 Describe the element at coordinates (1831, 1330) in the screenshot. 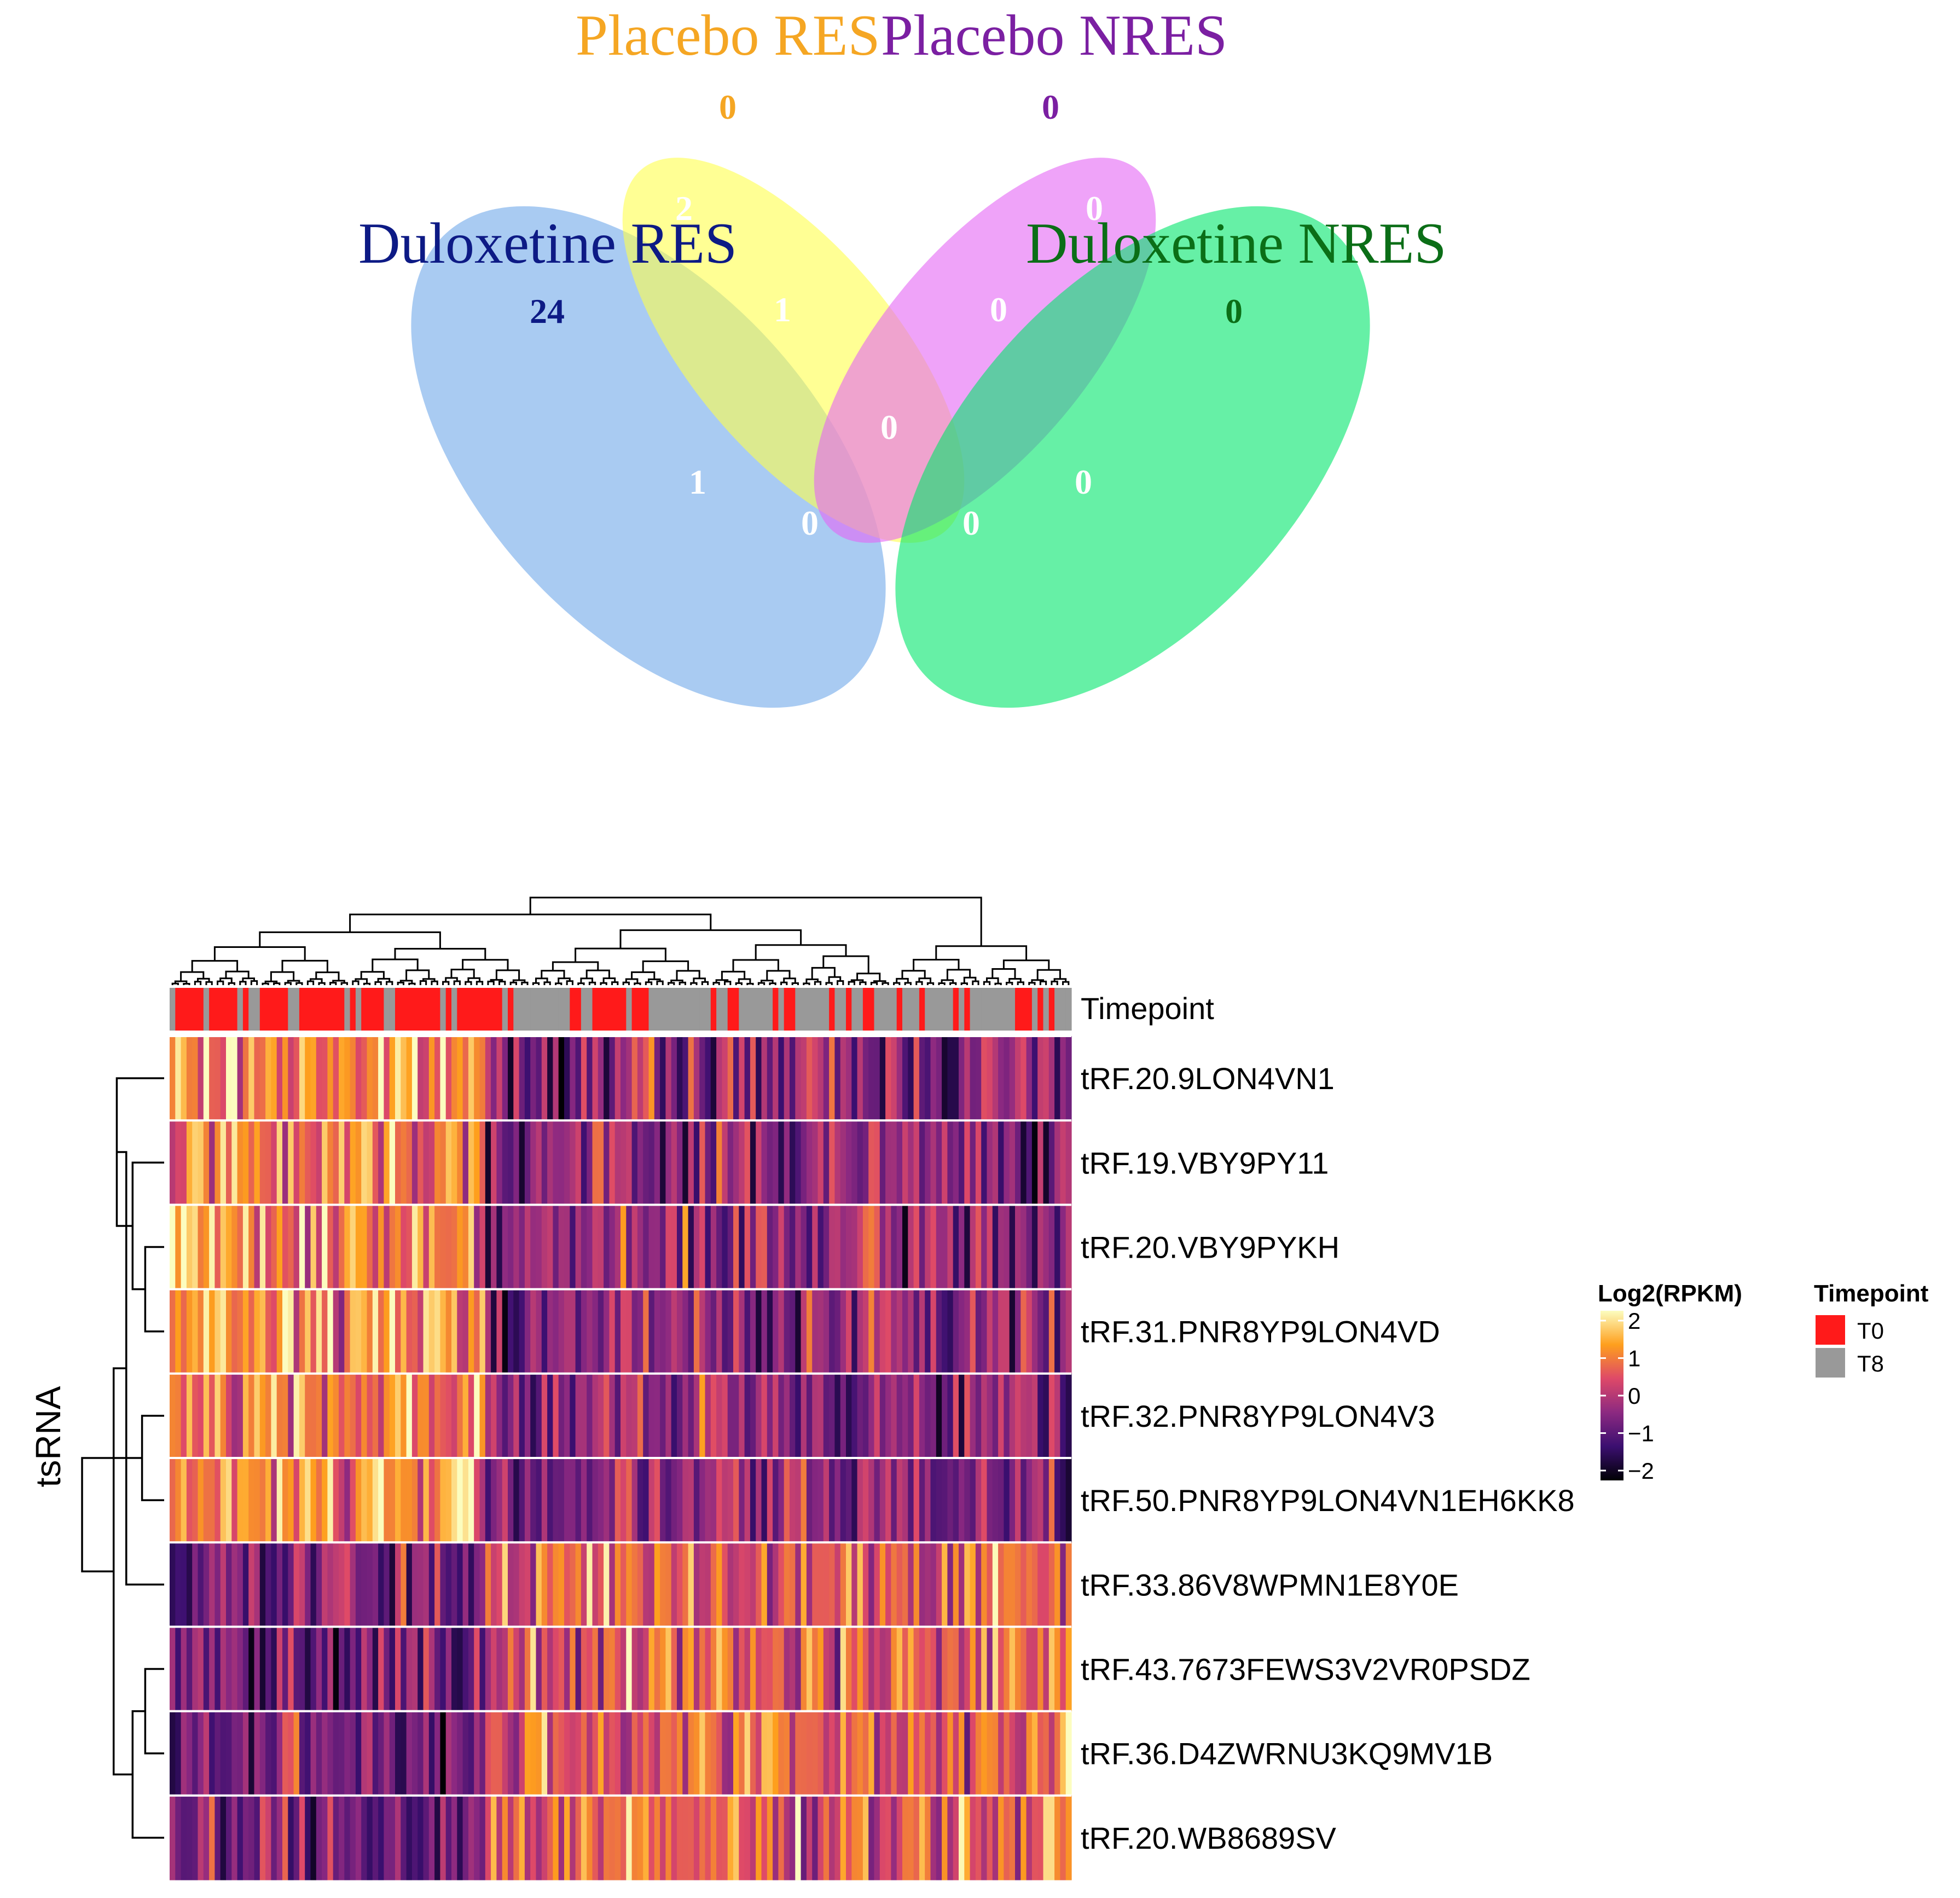

I see `legend-swatch-t0` at that location.